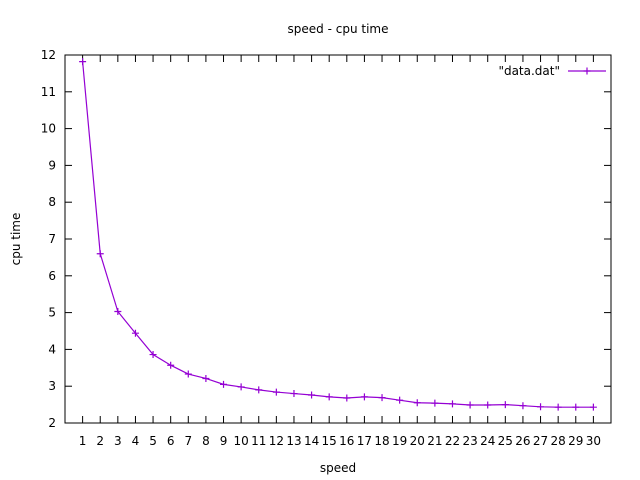 This screenshot has height=480, width=640. I want to click on x-tick-label: 4, so click(136, 441).